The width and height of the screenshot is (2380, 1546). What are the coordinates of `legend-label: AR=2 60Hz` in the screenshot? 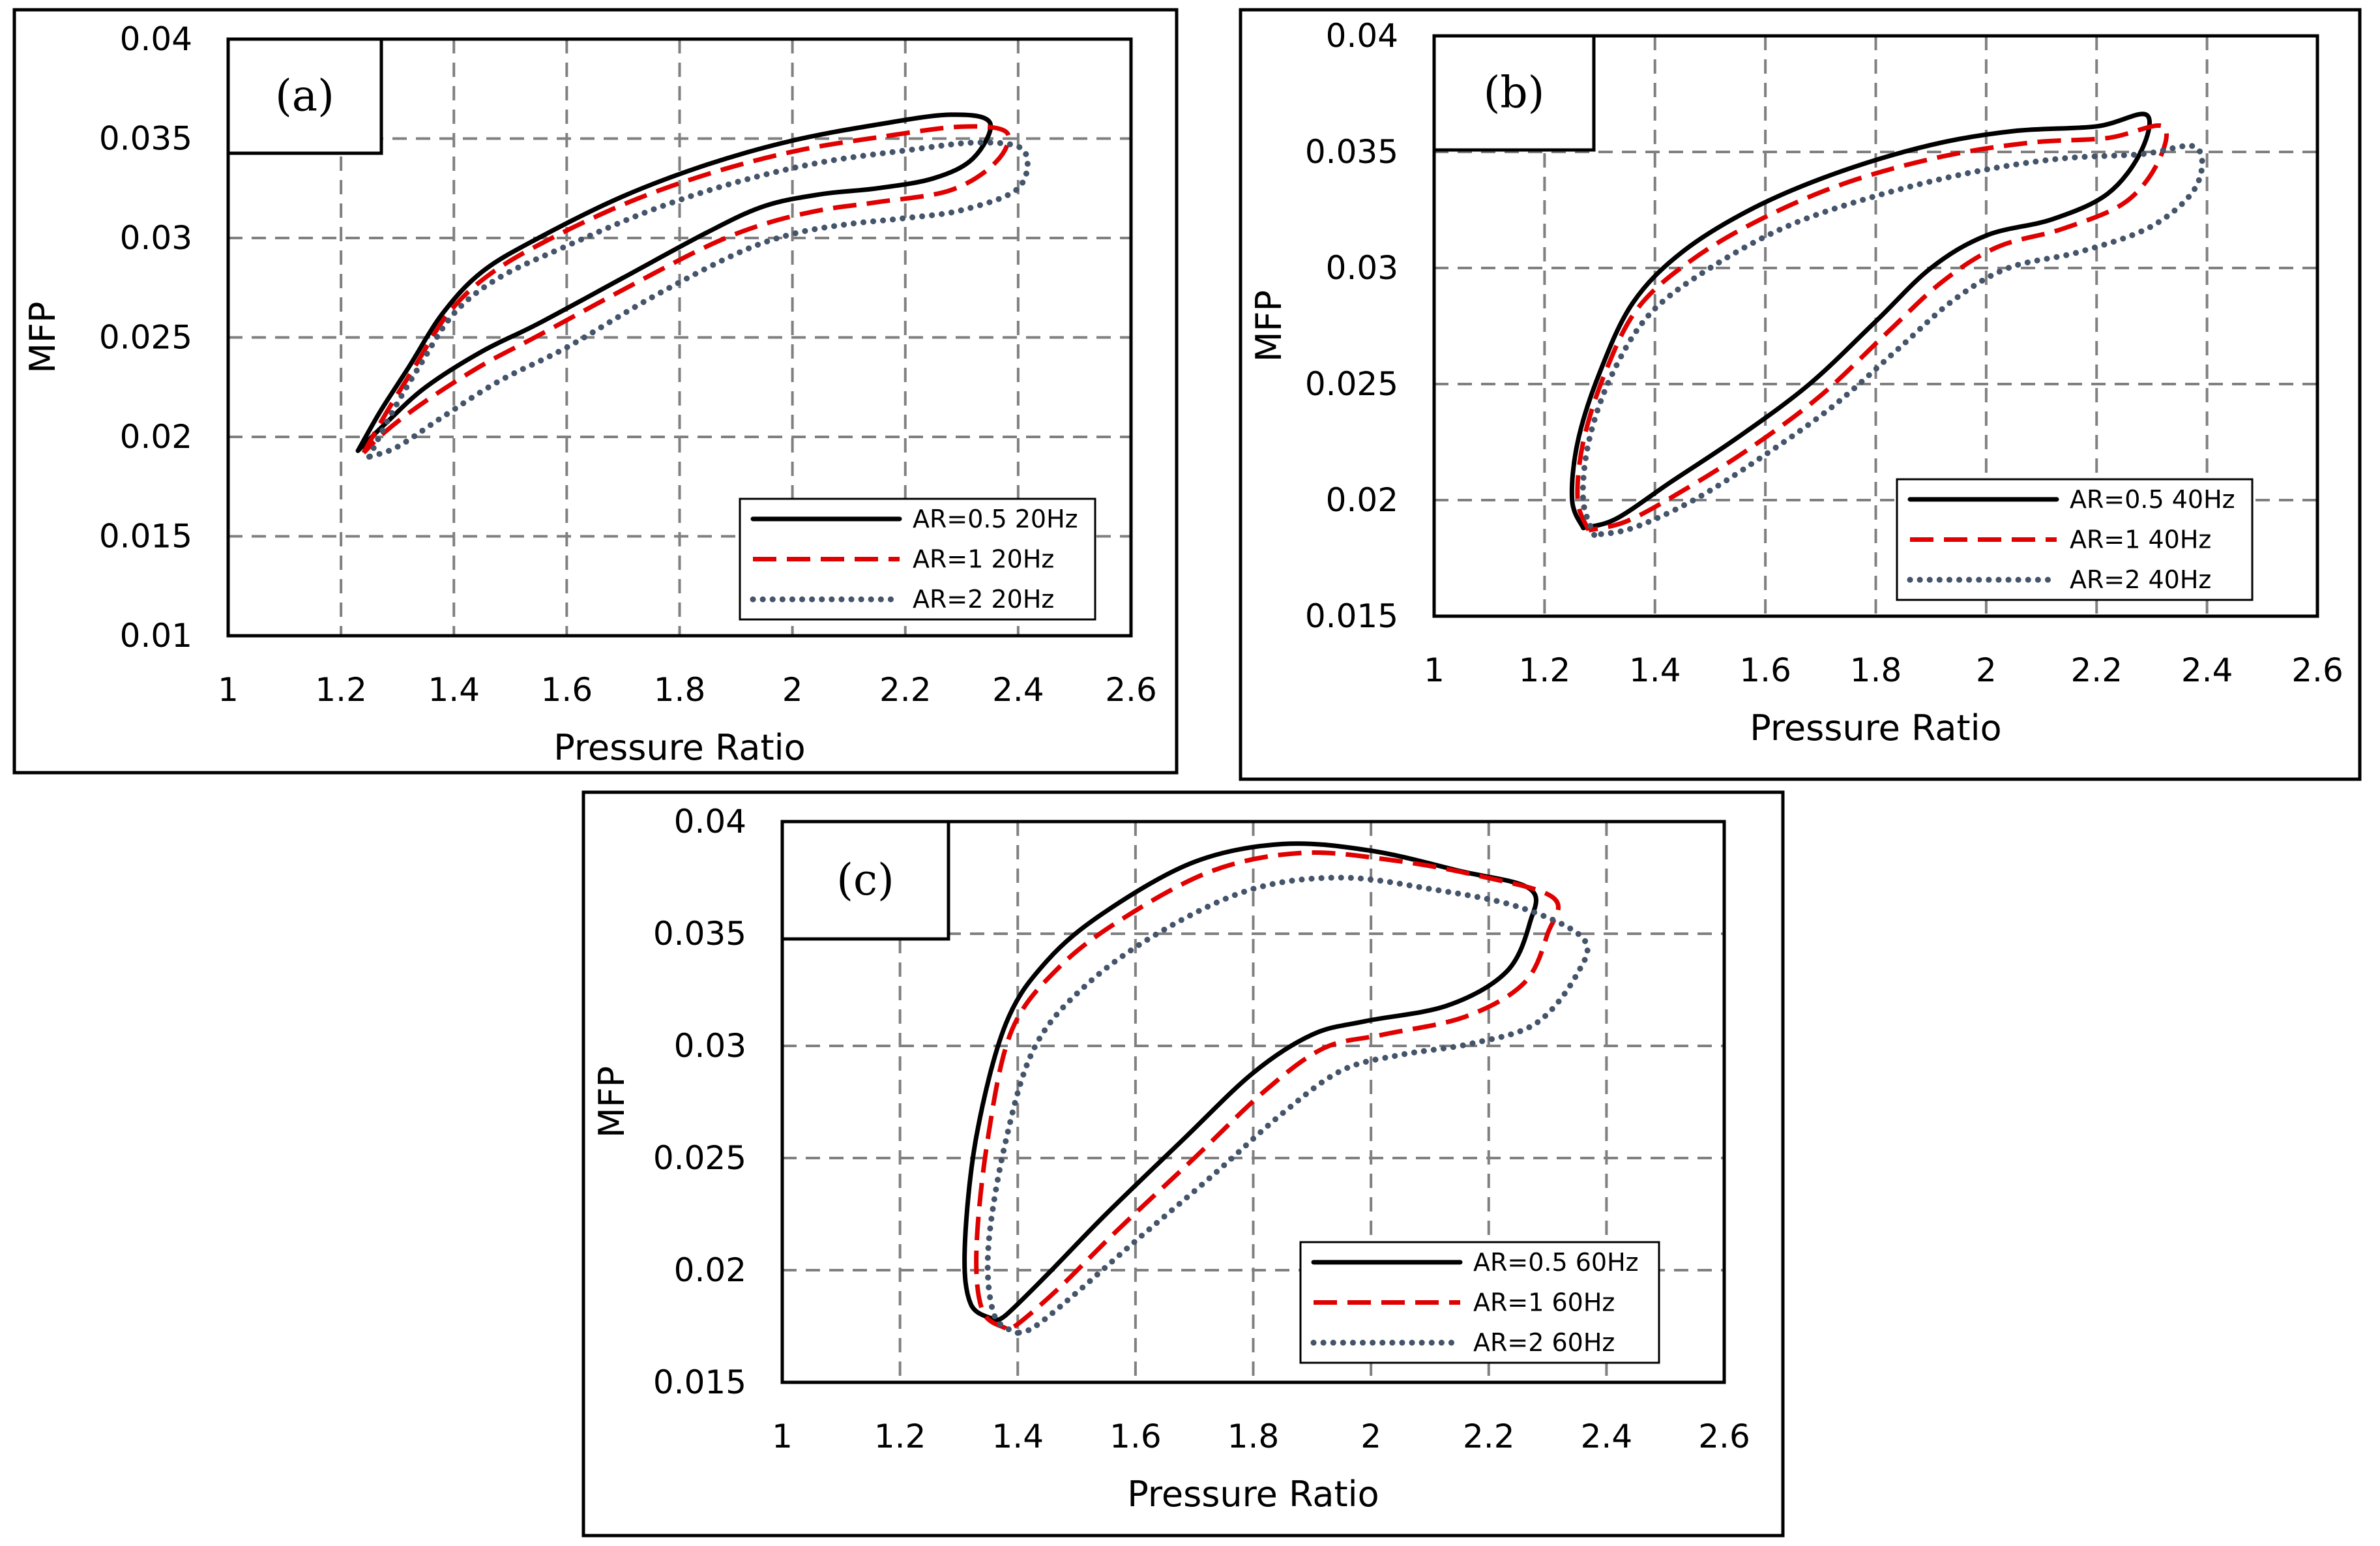 It's located at (1544, 1342).